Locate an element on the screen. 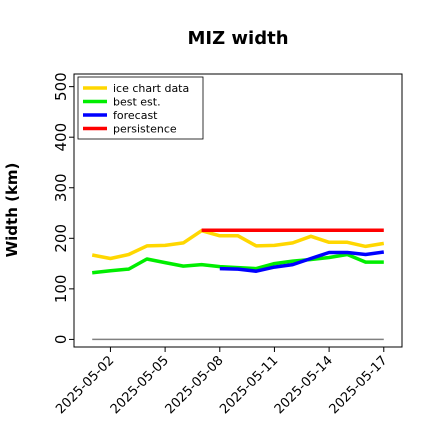 This screenshot has width=440, height=440. y-tick-label: 0 is located at coordinates (61, 340).